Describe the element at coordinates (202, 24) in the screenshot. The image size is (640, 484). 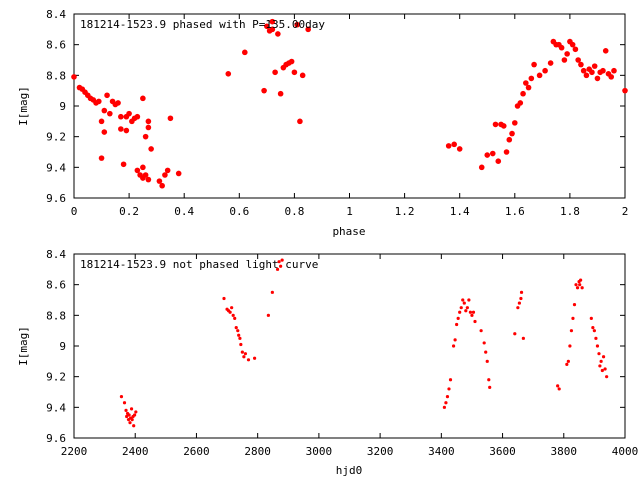
I see `panel-title: 181214-1523.9 phased with P=135.00day` at that location.